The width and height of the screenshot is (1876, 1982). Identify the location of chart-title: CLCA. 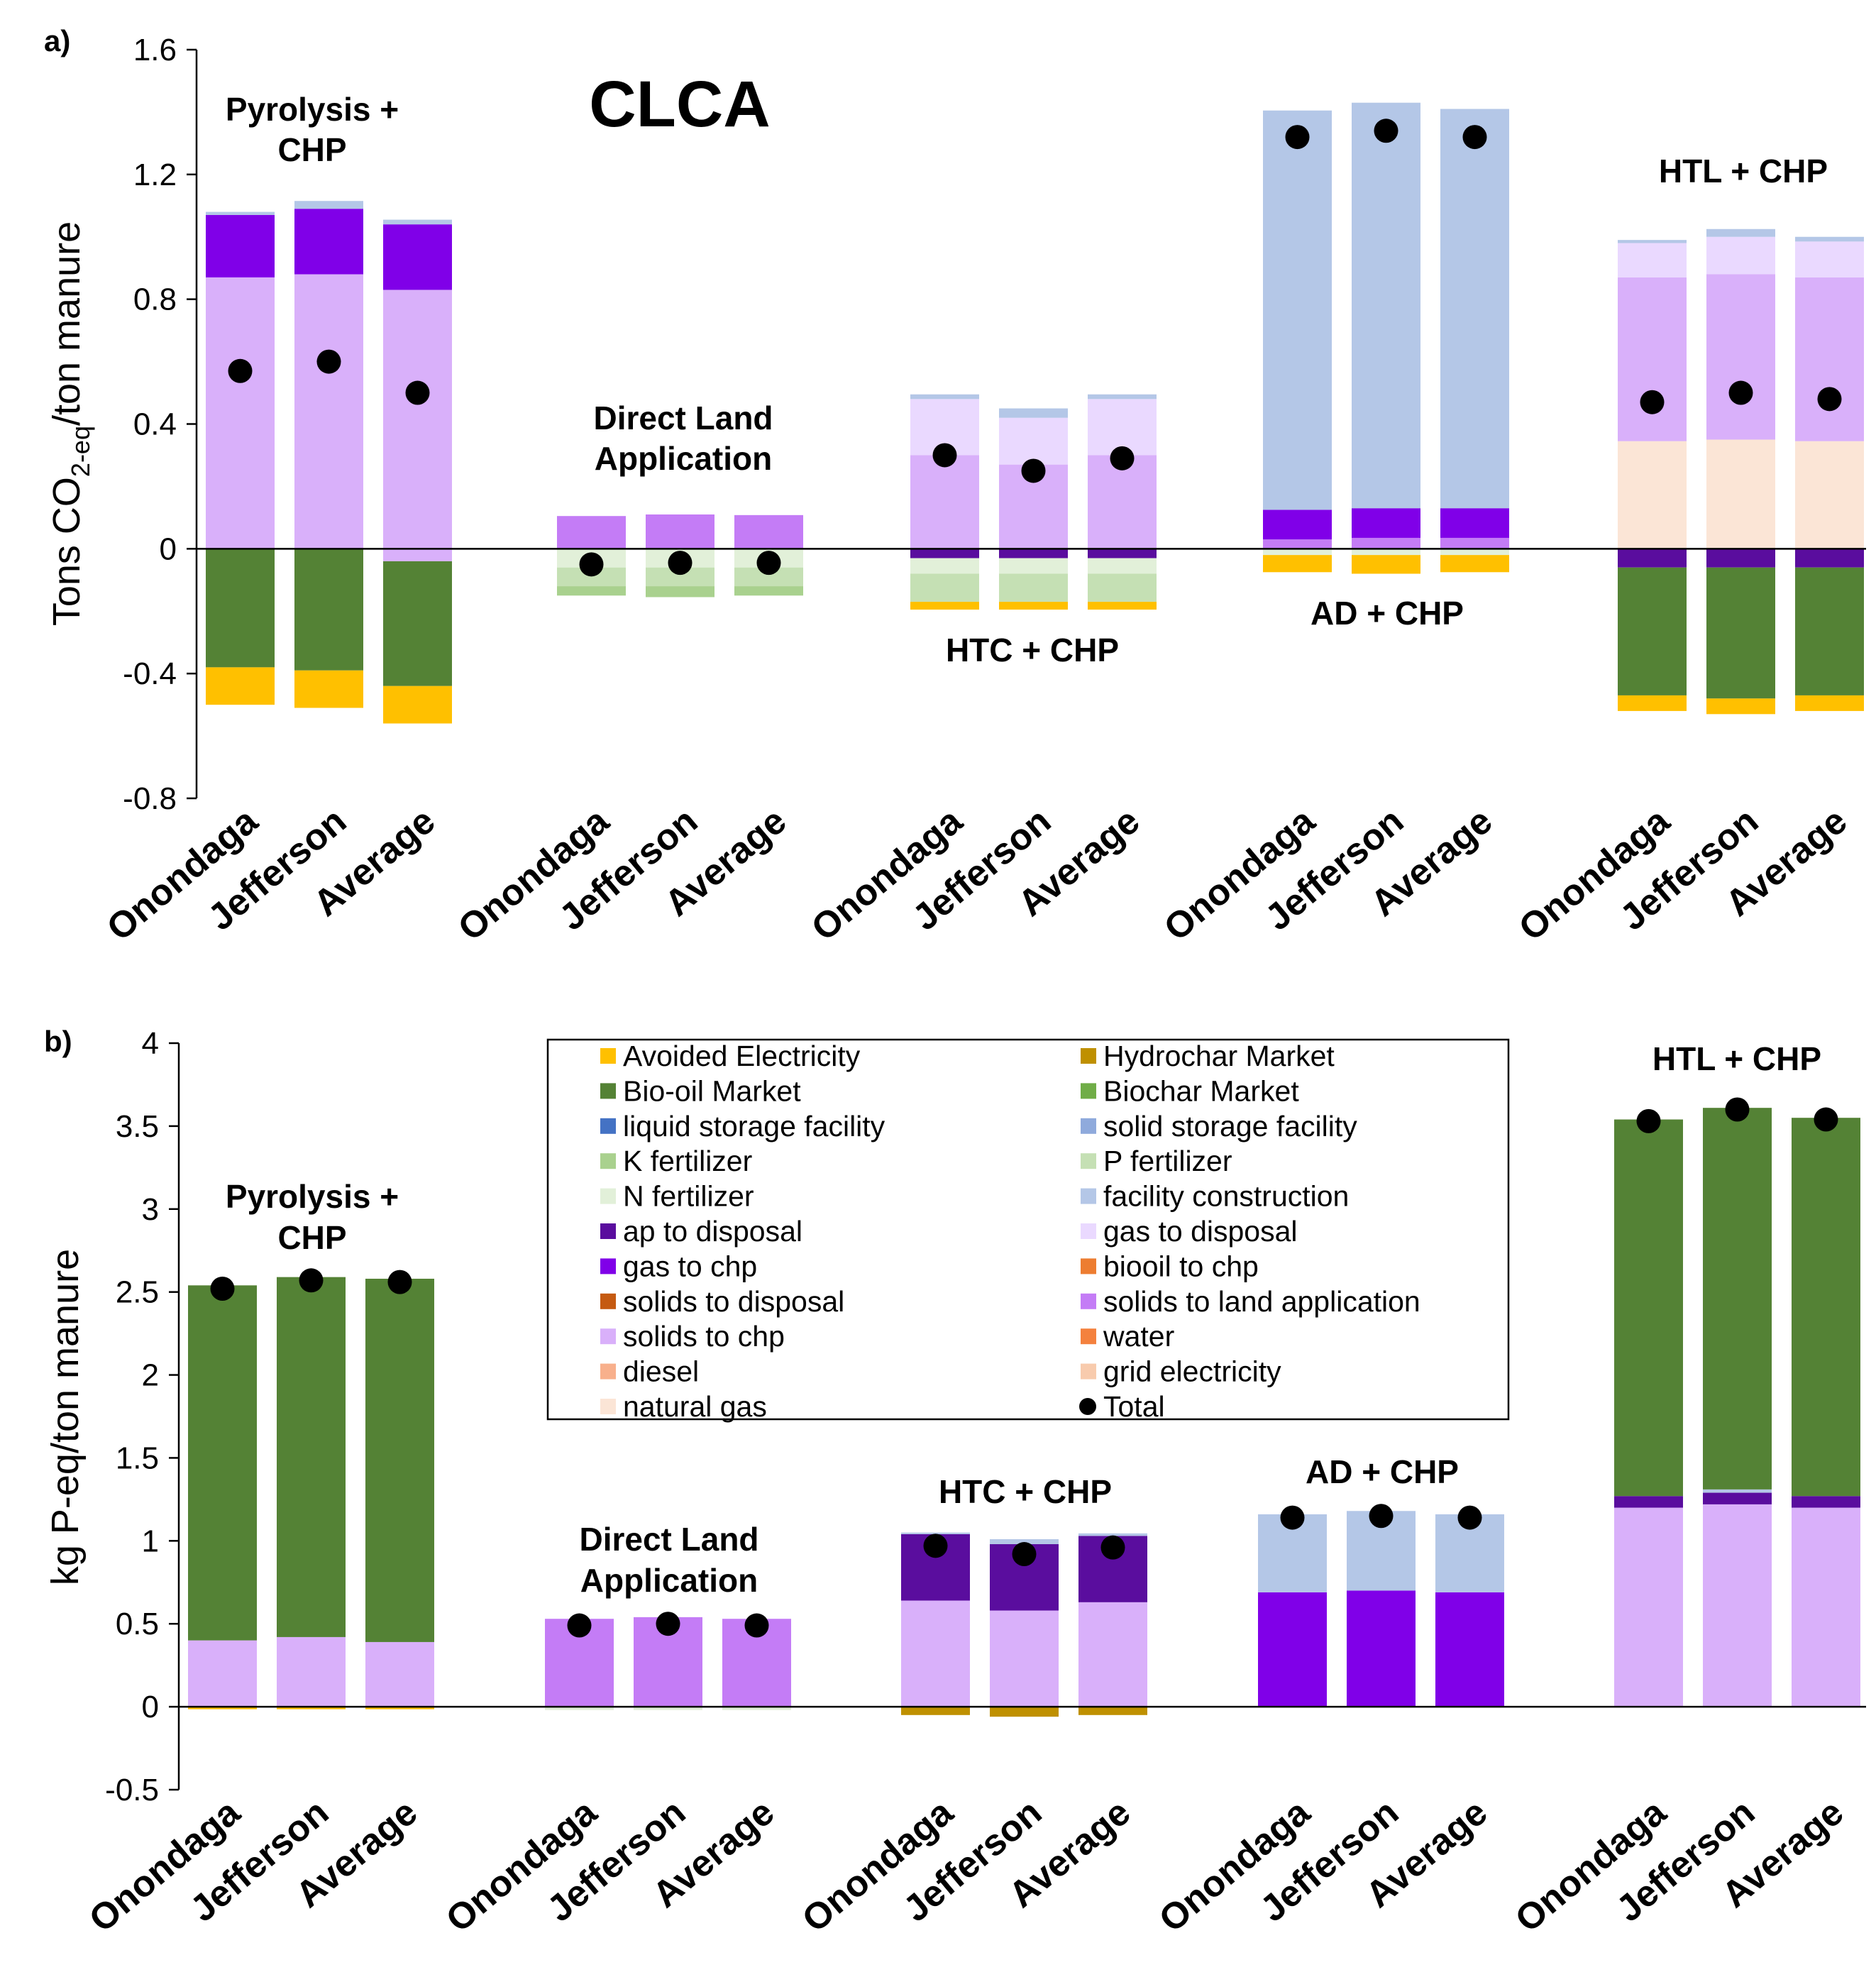
(680, 104).